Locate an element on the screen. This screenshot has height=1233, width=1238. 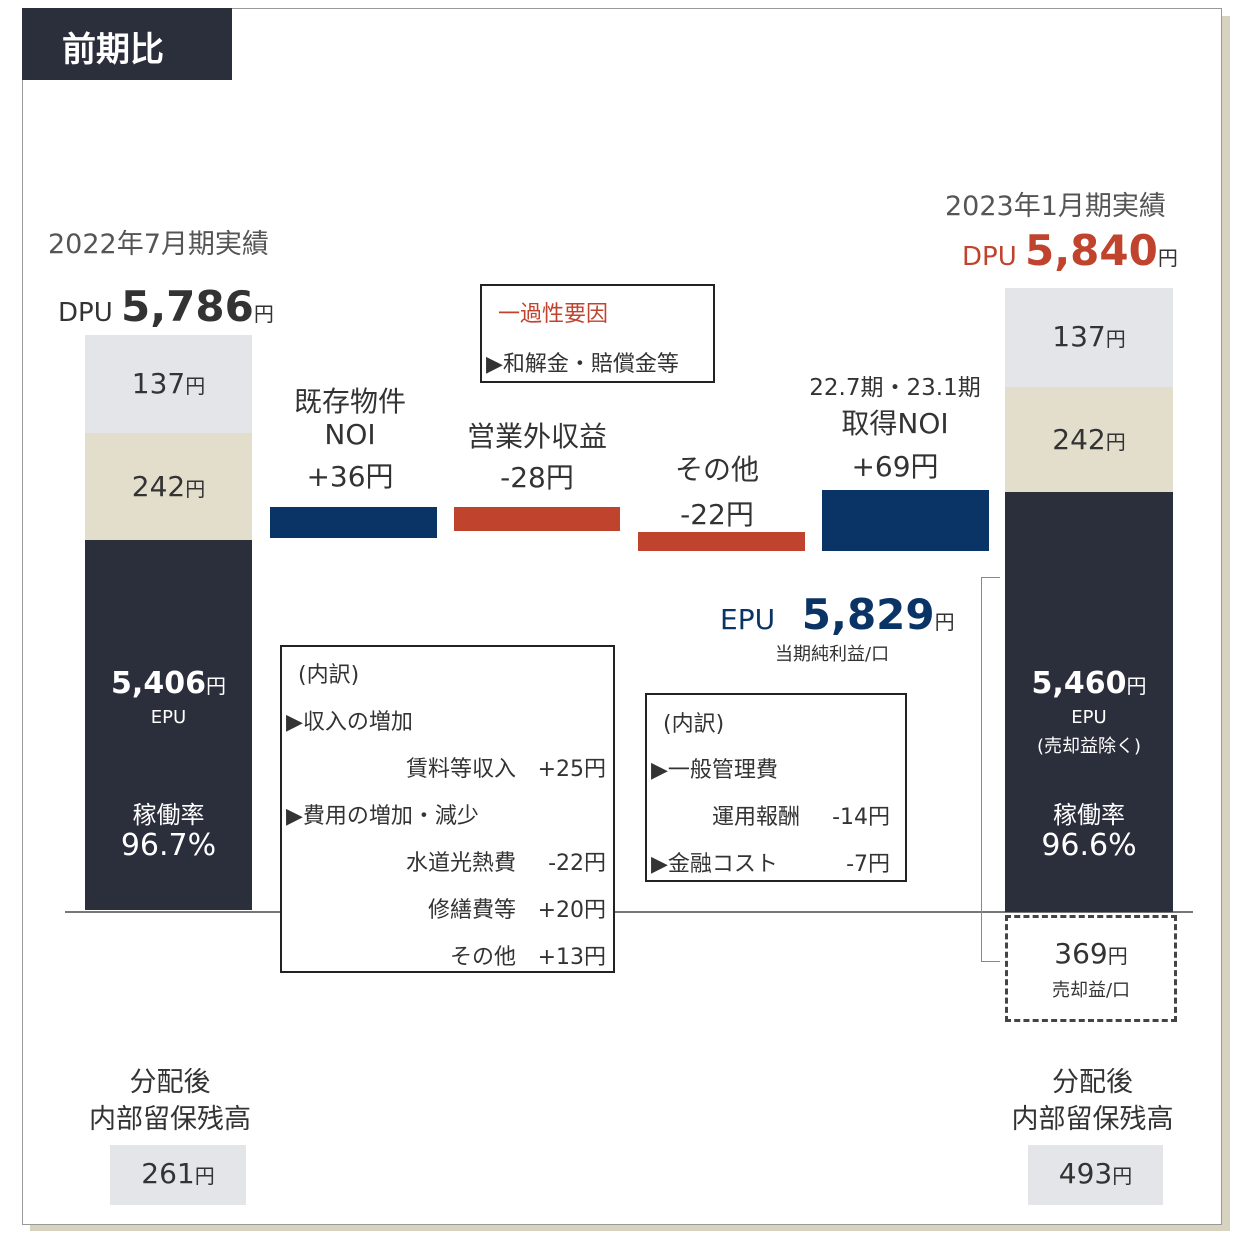
occupancy: 96.6% is located at coordinates (1089, 845).